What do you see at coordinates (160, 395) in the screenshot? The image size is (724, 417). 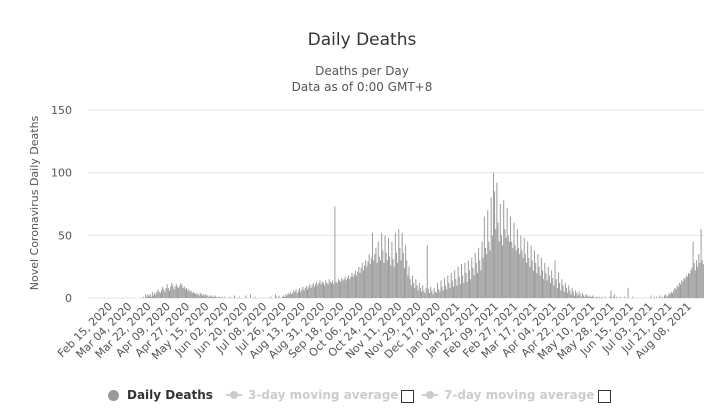 I see `legend-item-daily-deaths: Daily Deaths` at bounding box center [160, 395].